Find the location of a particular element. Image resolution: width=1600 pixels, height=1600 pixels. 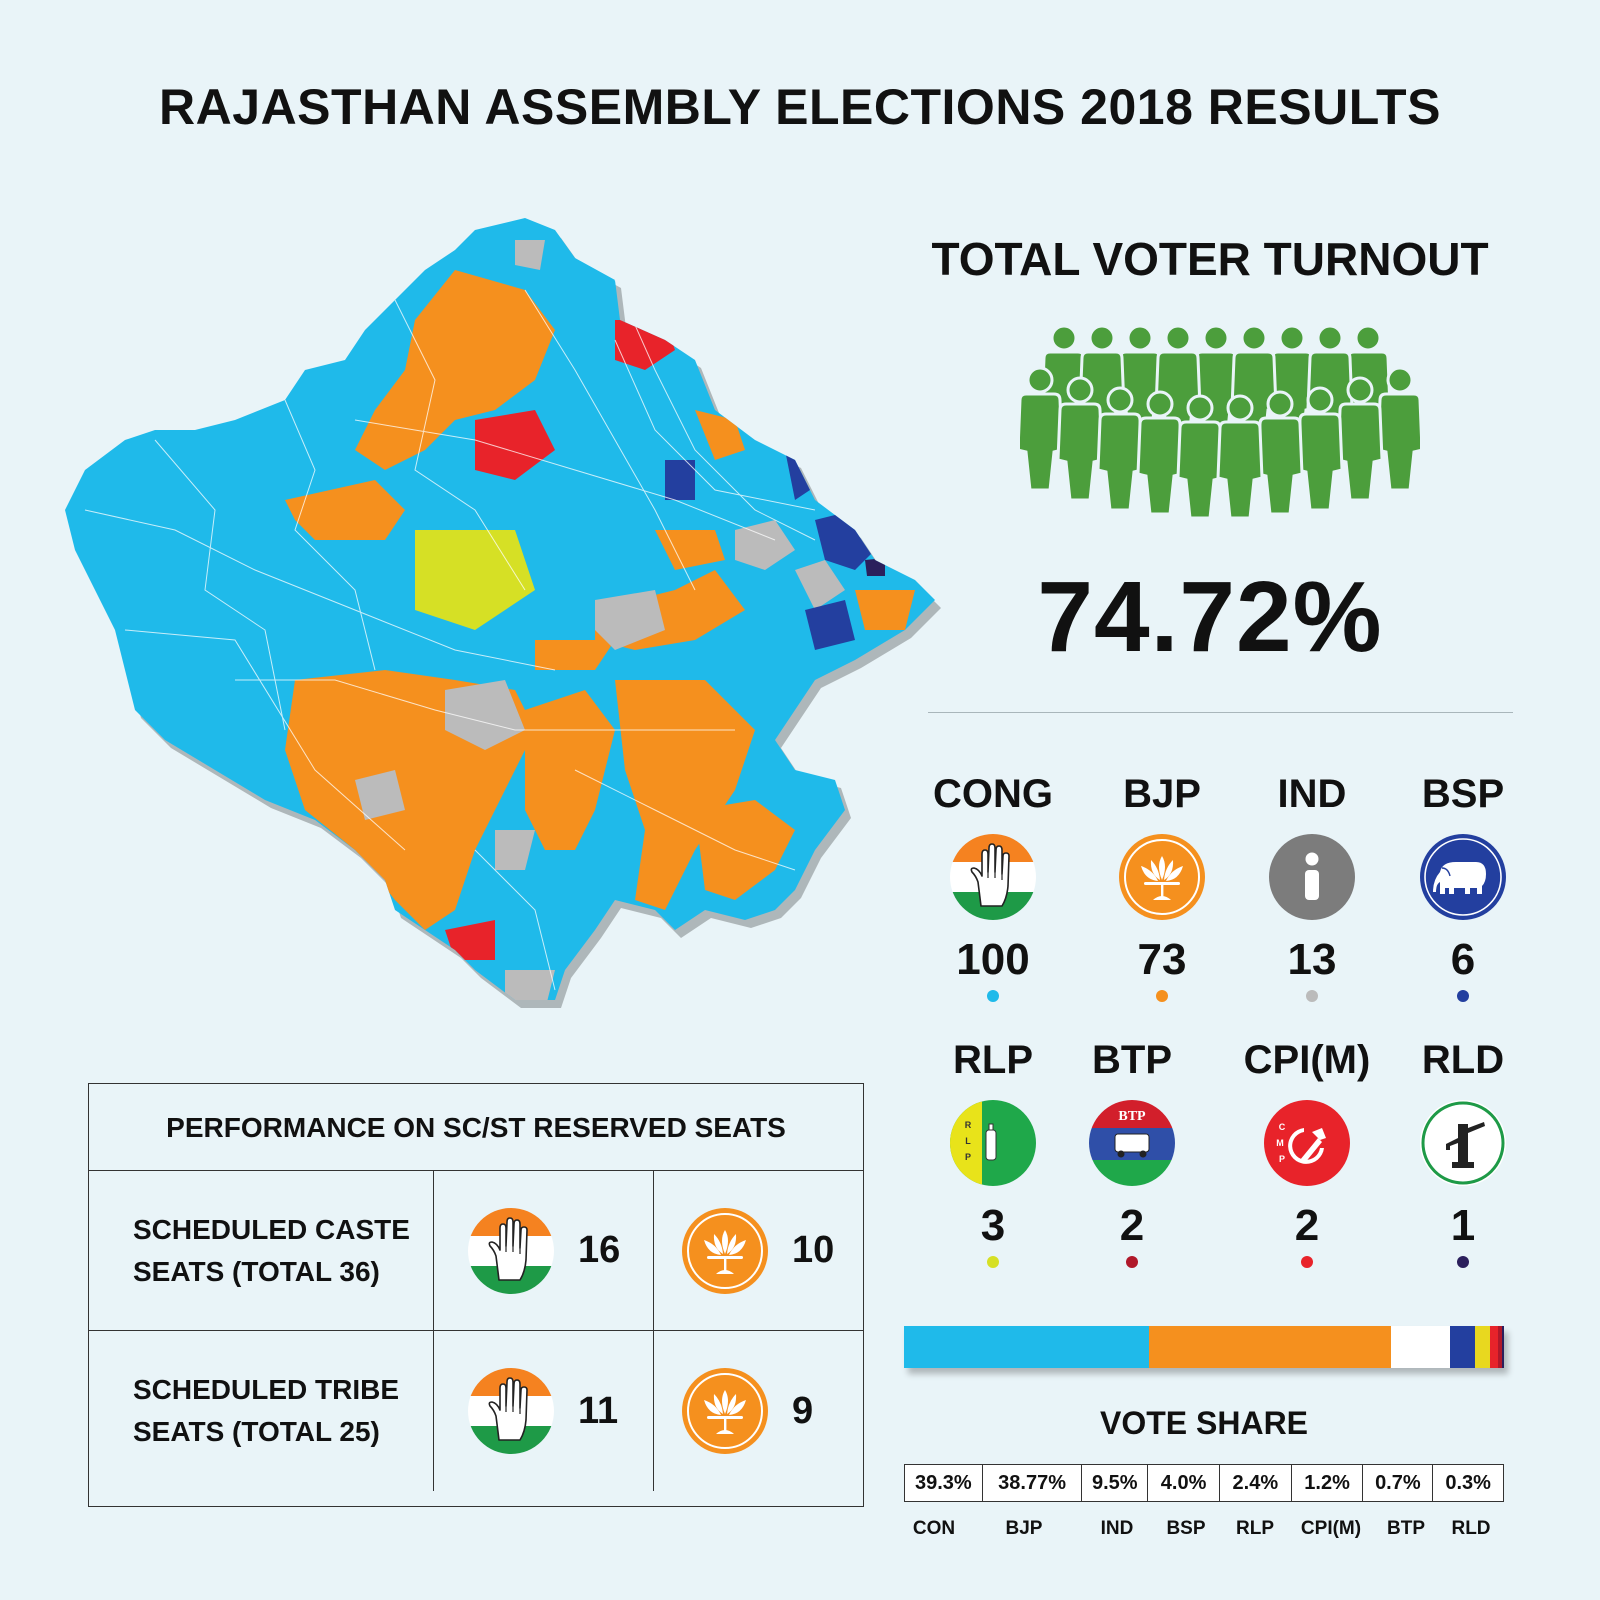

vote-share-segment-bjp is located at coordinates (1270, 1347).